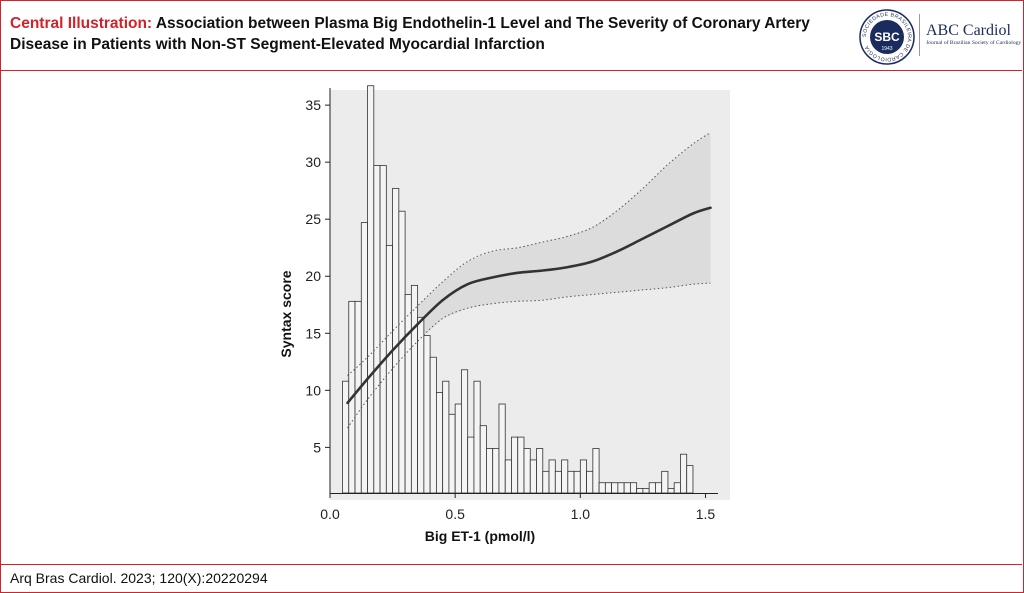 The width and height of the screenshot is (1024, 593). What do you see at coordinates (139, 578) in the screenshot?
I see `citation: Arq Bras Cardiol. 2023; 120(X):20220294` at bounding box center [139, 578].